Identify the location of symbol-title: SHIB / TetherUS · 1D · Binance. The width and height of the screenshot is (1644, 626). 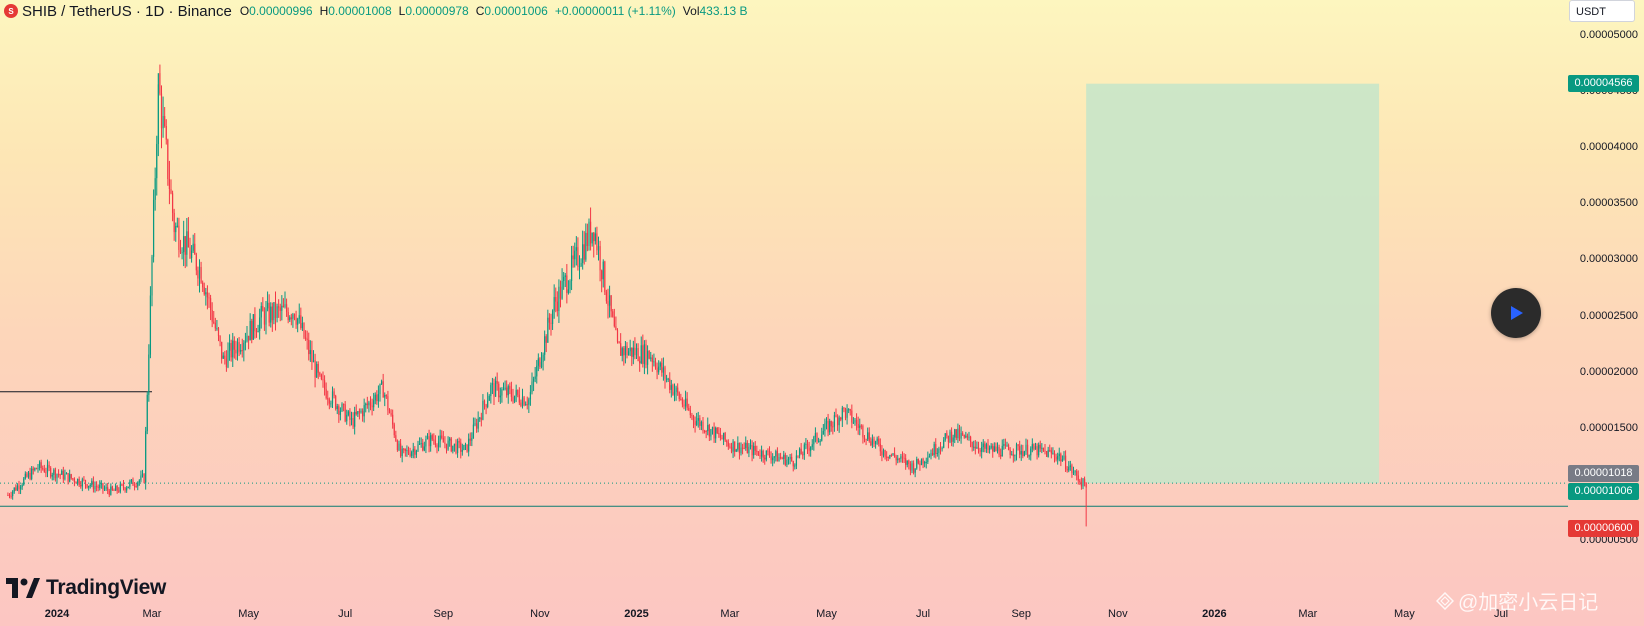
(127, 11).